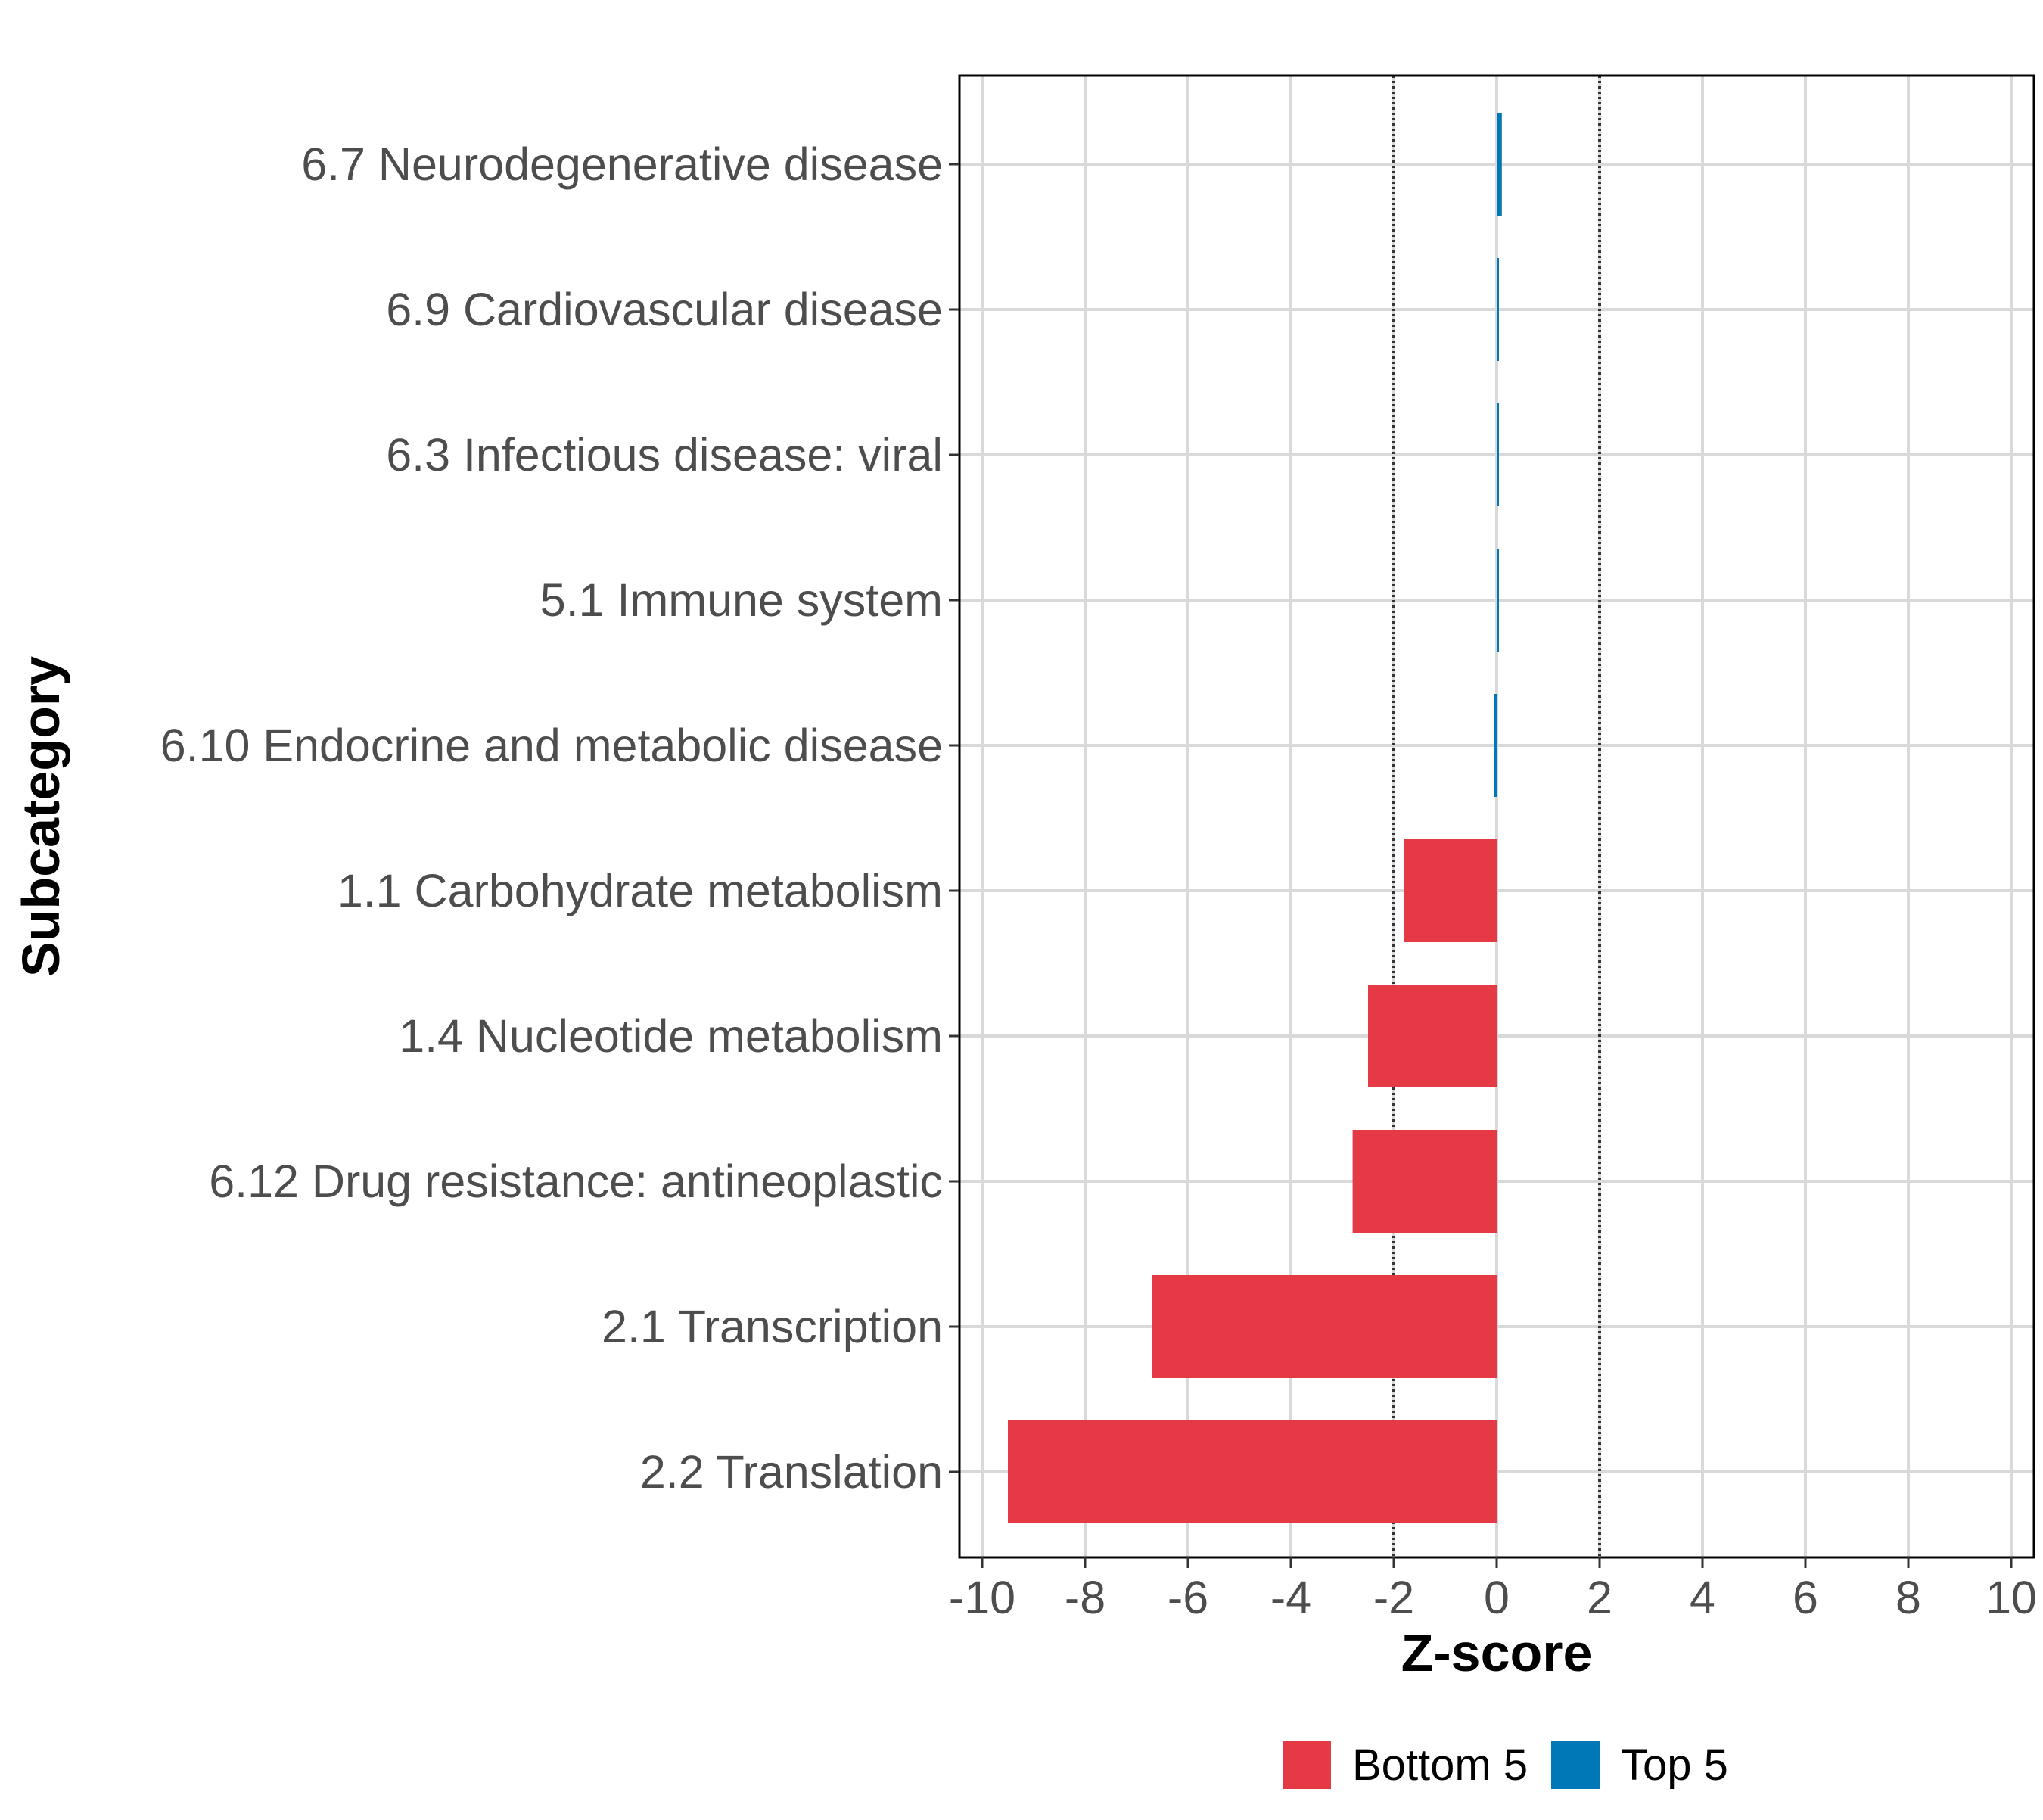 The width and height of the screenshot is (2043, 1820). Describe the element at coordinates (2011, 1597) in the screenshot. I see `x-tick-label: 10` at that location.